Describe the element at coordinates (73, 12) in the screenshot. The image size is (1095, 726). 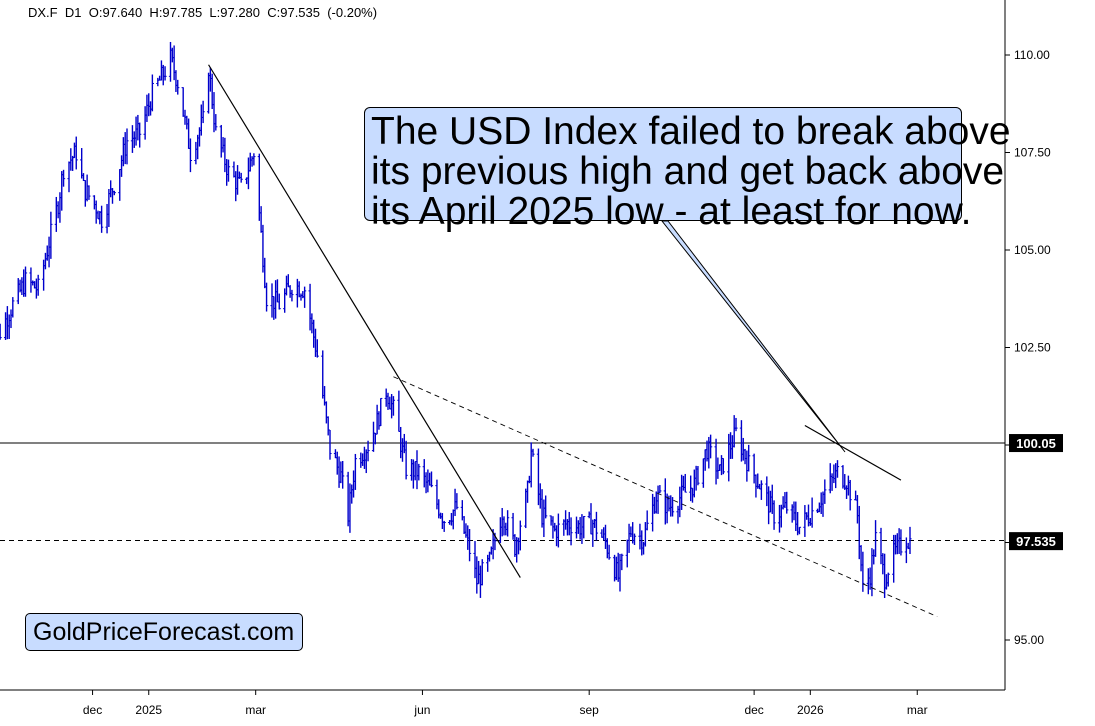
I see `timeframe-label: D1` at that location.